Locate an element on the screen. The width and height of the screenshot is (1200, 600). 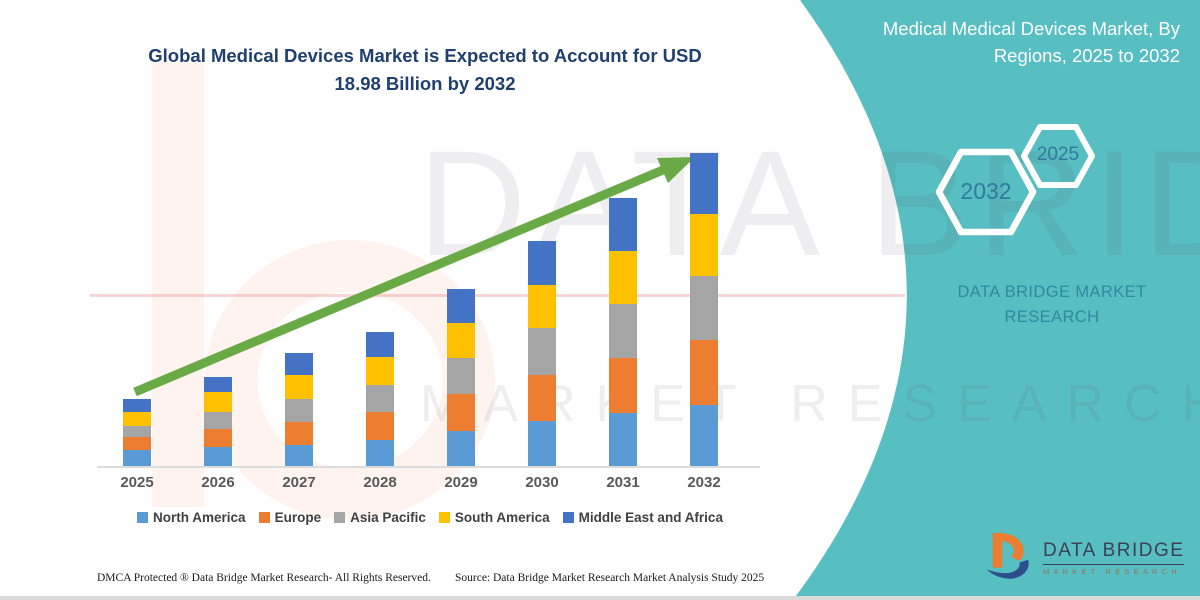
watermark-logo-b-stem is located at coordinates (178, 284).